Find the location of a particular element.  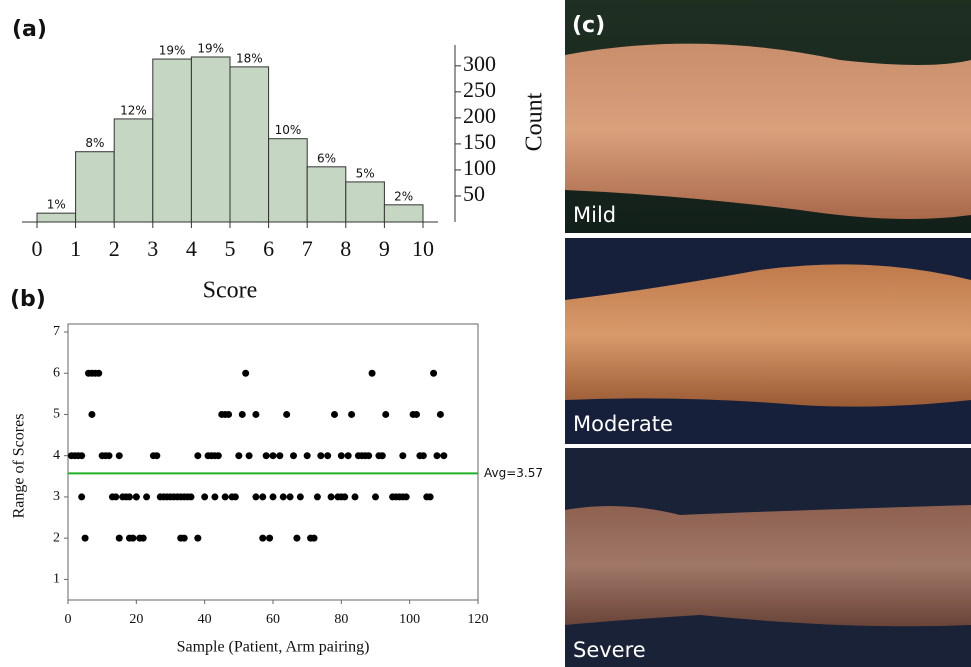

x-tick-label: 8 is located at coordinates (345, 248).